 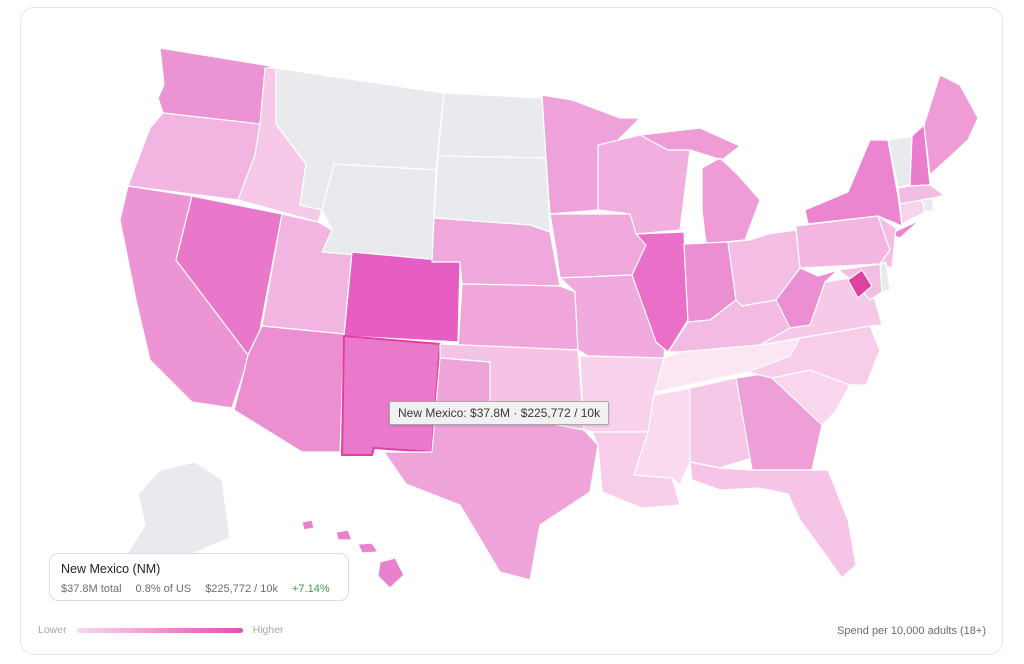 What do you see at coordinates (91, 589) in the screenshot?
I see `info-total: $37.8M total` at bounding box center [91, 589].